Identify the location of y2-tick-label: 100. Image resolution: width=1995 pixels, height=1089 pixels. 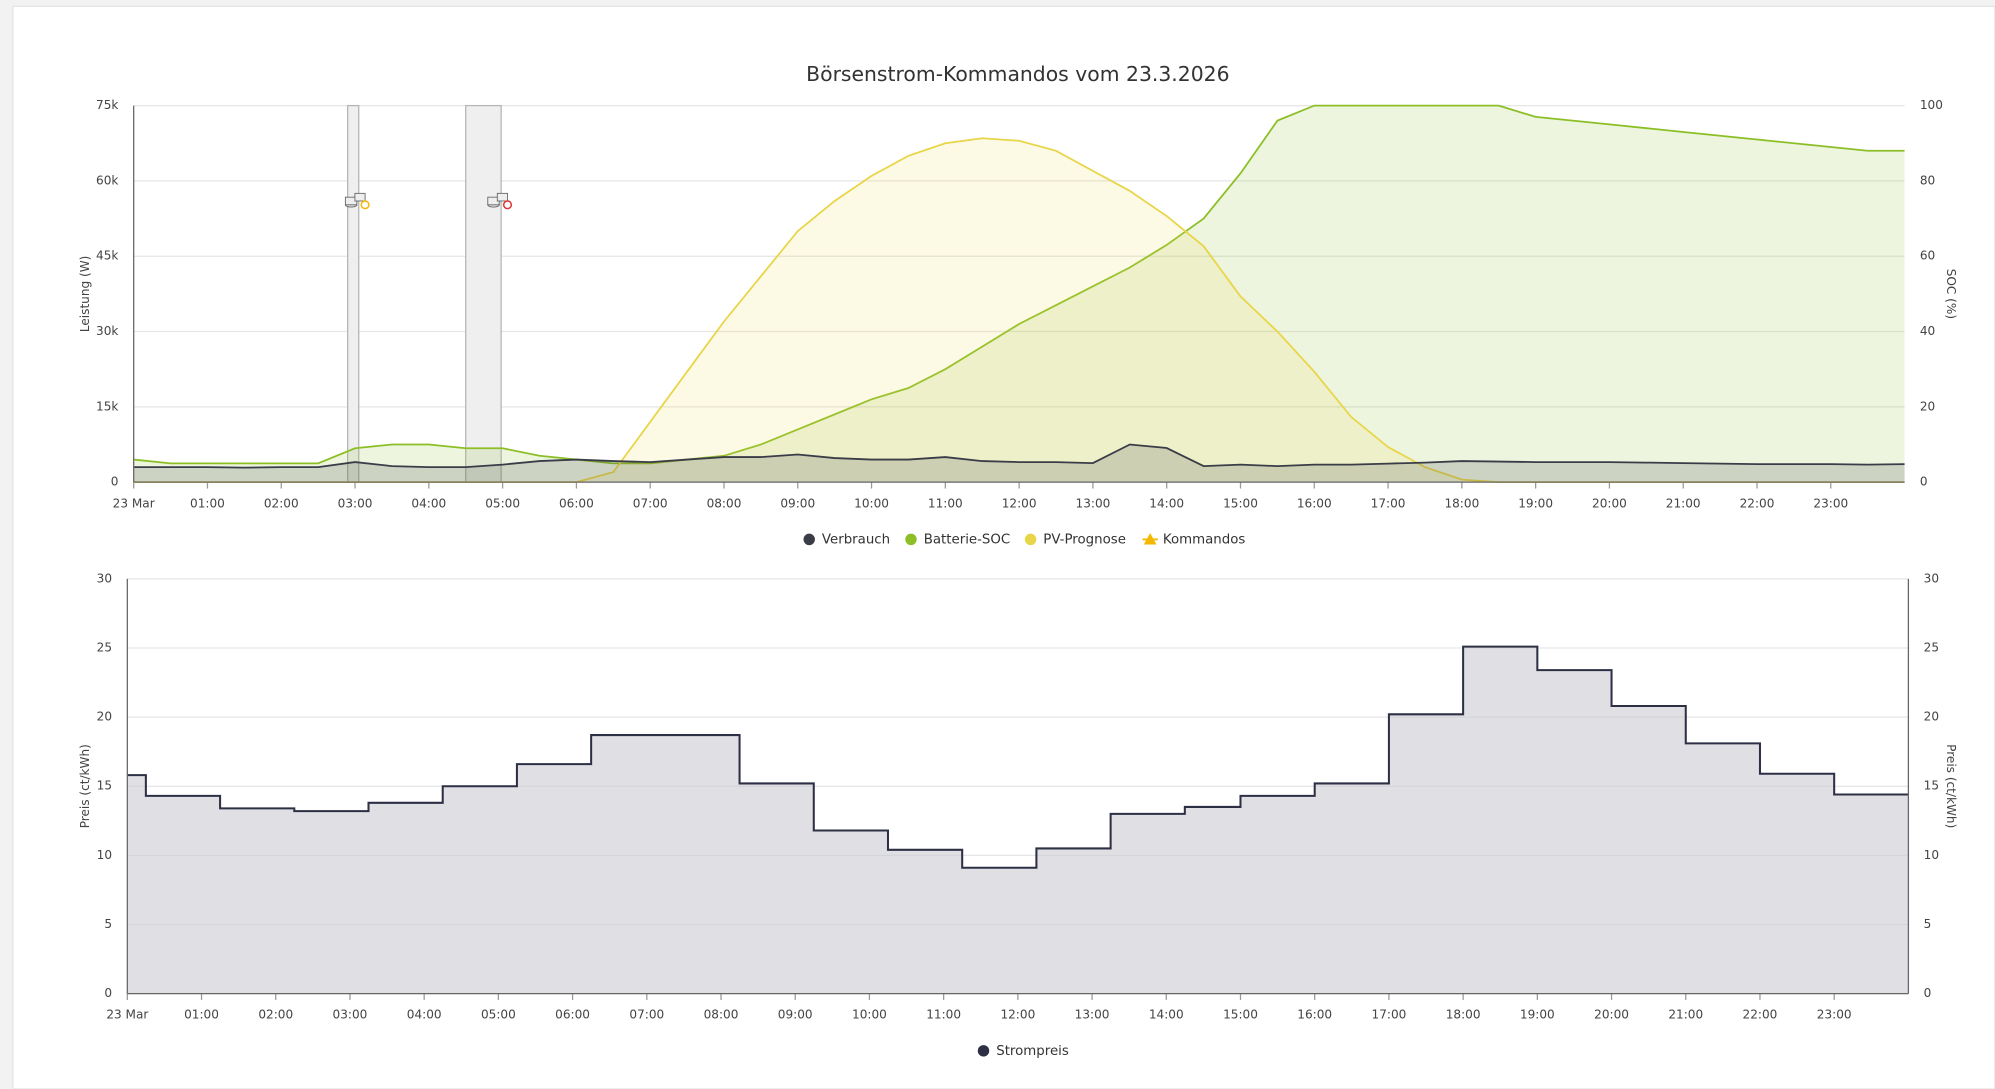
(1931, 105).